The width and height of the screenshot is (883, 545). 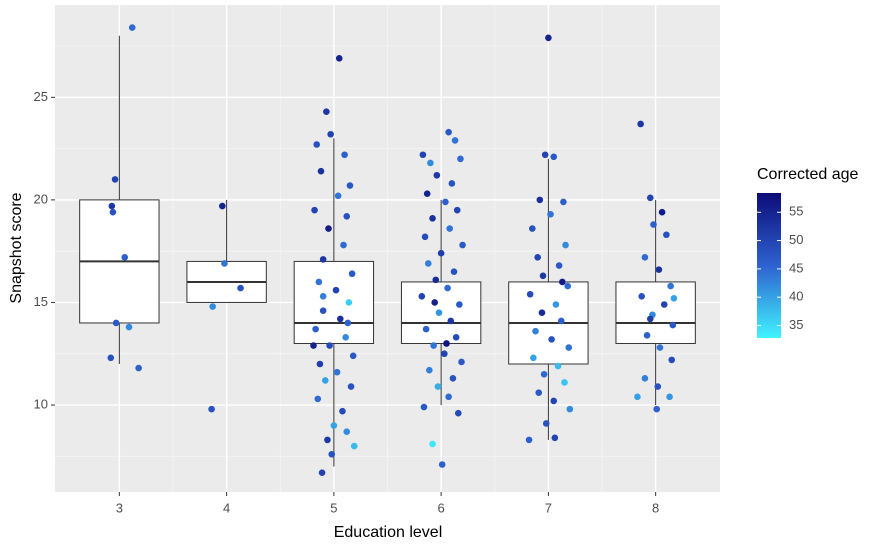 What do you see at coordinates (655, 507) in the screenshot?
I see `x-tick-label: 8` at bounding box center [655, 507].